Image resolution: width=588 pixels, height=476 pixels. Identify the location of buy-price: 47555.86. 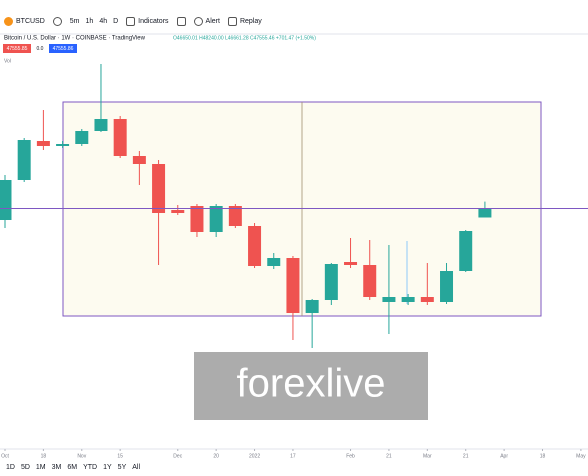
(63, 49).